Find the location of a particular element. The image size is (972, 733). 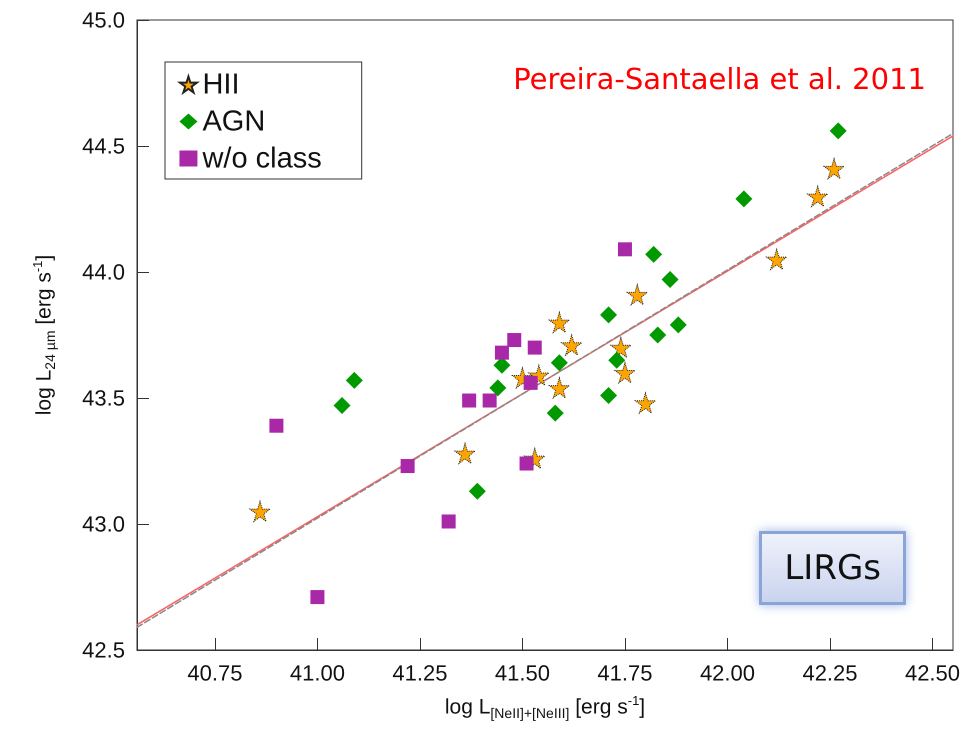

y-axis-title: log L24 µm [erg s-1] is located at coordinates (44, 335).